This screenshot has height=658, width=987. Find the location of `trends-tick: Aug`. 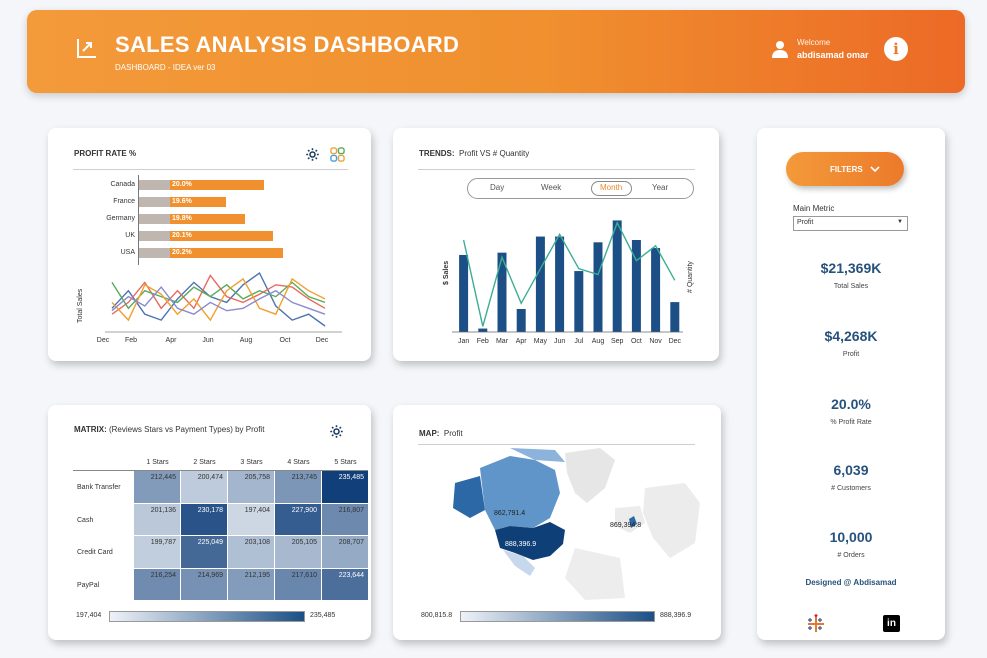

trends-tick: Aug is located at coordinates (598, 341).